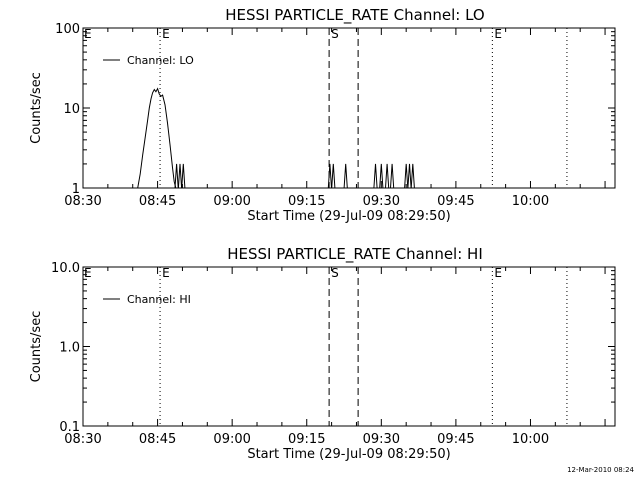 This screenshot has height=480, width=640. Describe the element at coordinates (76, 189) in the screenshot. I see `y-tick-label: 1` at that location.